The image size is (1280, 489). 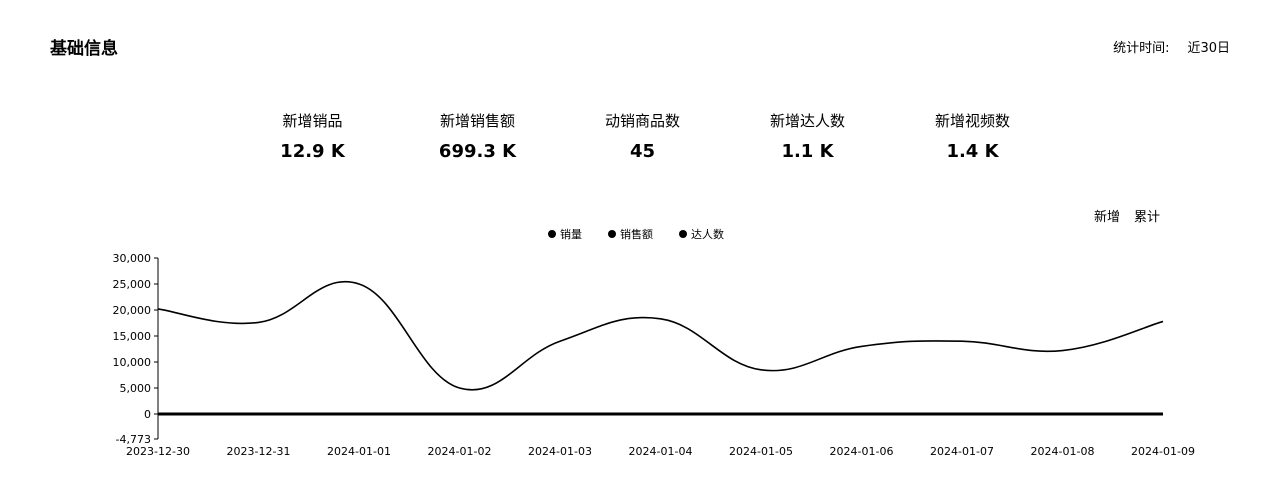 I want to click on legend-item-sales-volume: 销量, so click(x=565, y=234).